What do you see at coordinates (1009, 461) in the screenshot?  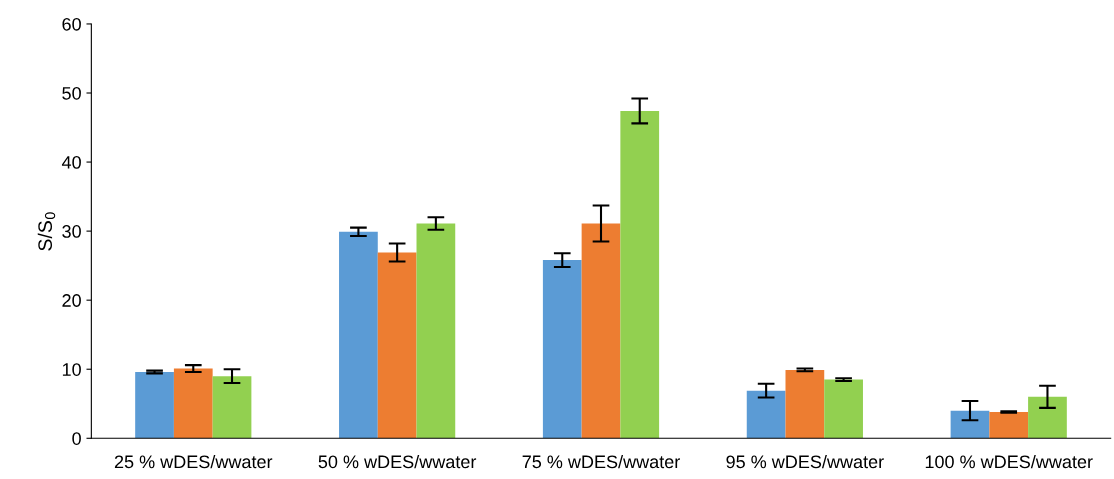 I see `x-tick-label: 100 % wDES/wwater` at bounding box center [1009, 461].